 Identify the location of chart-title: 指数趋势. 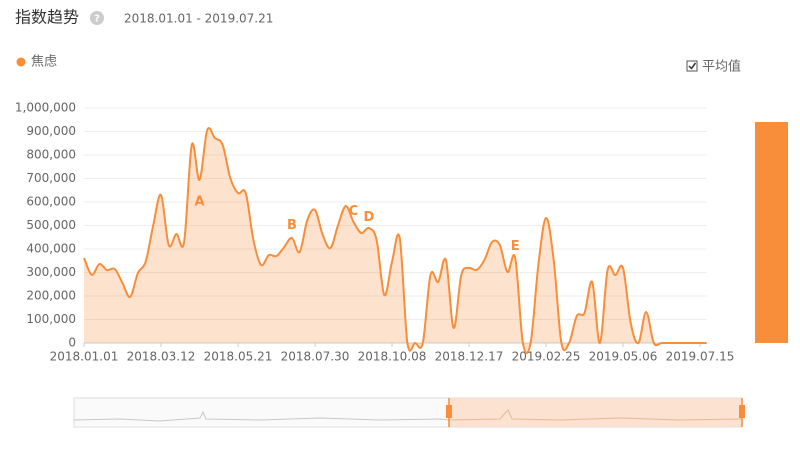
(47, 17).